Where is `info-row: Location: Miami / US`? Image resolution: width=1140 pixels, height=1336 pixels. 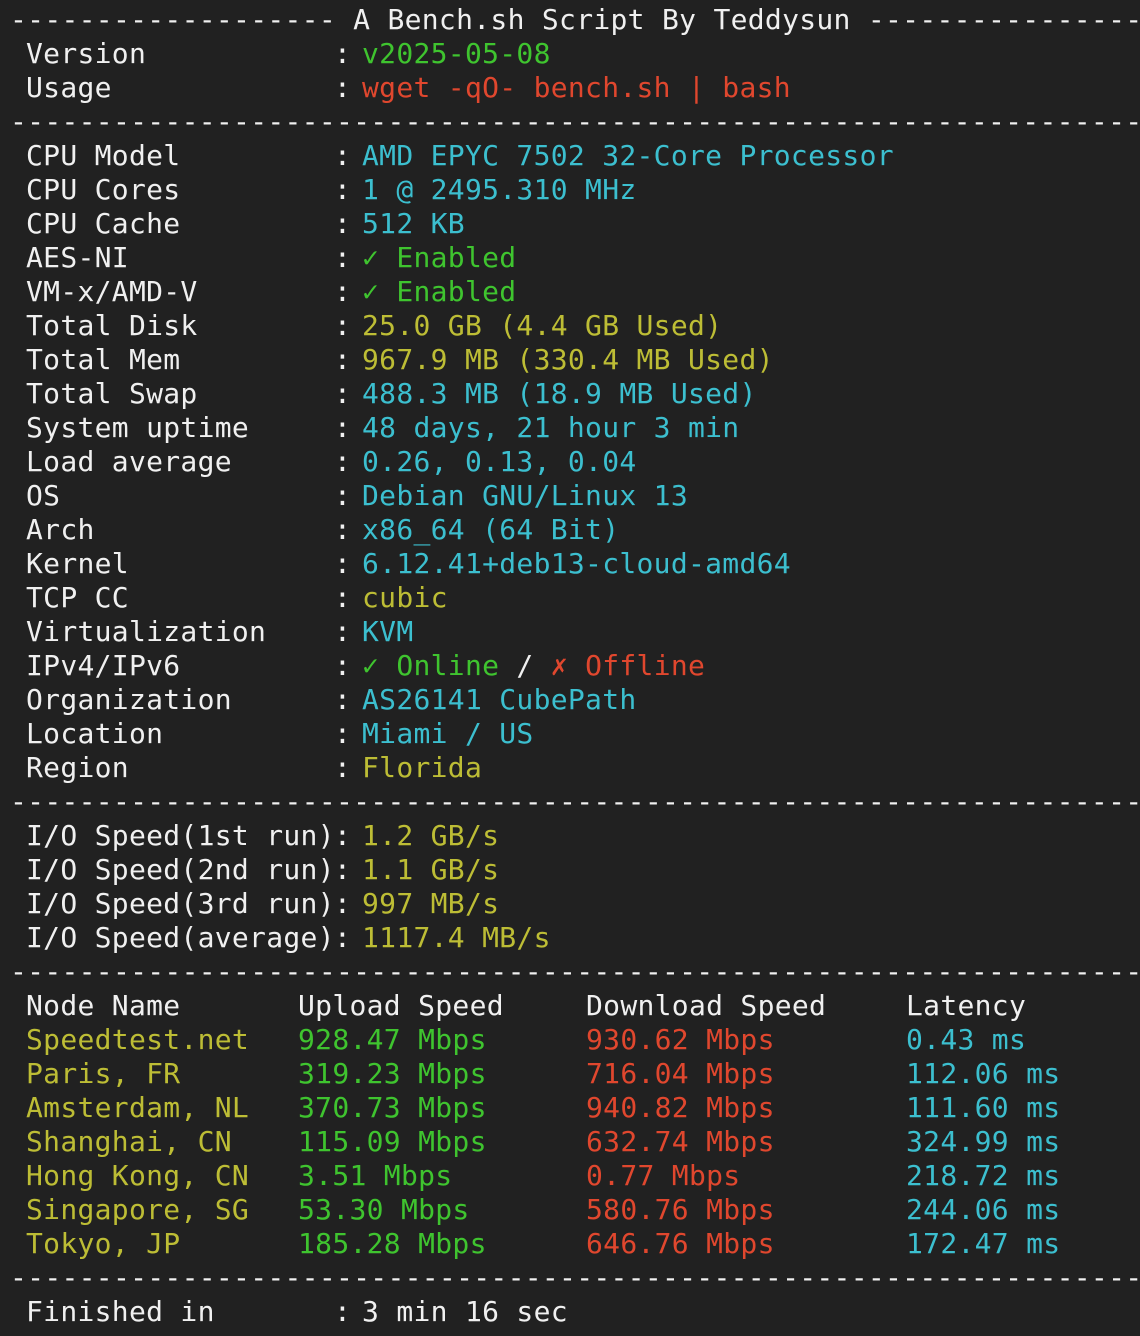 info-row: Location: Miami / US is located at coordinates (570, 734).